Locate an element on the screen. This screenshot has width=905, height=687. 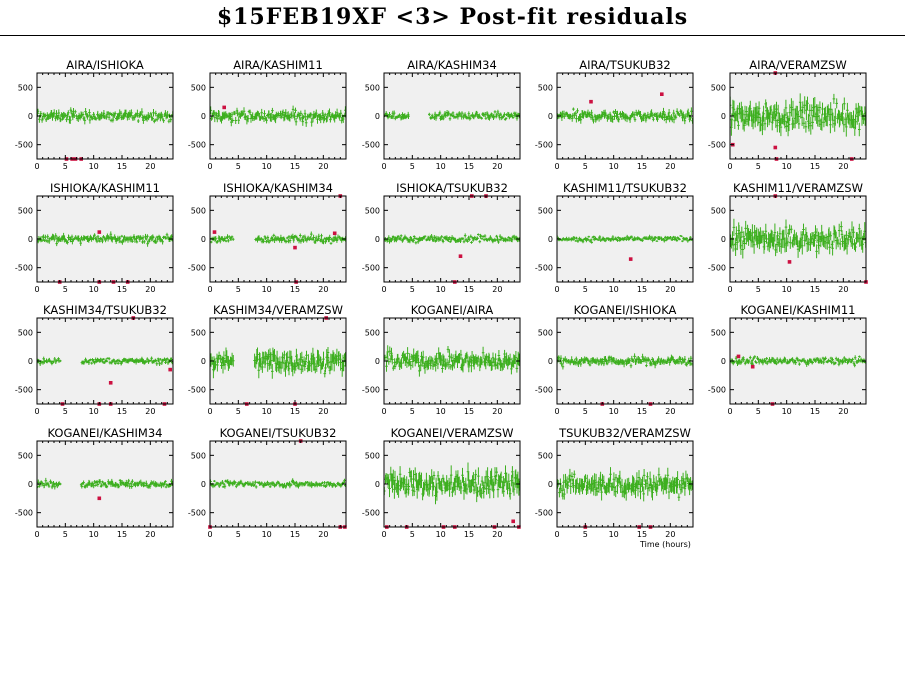
panel-title: KOGANEI/TSUKUB32 is located at coordinates (278, 433).